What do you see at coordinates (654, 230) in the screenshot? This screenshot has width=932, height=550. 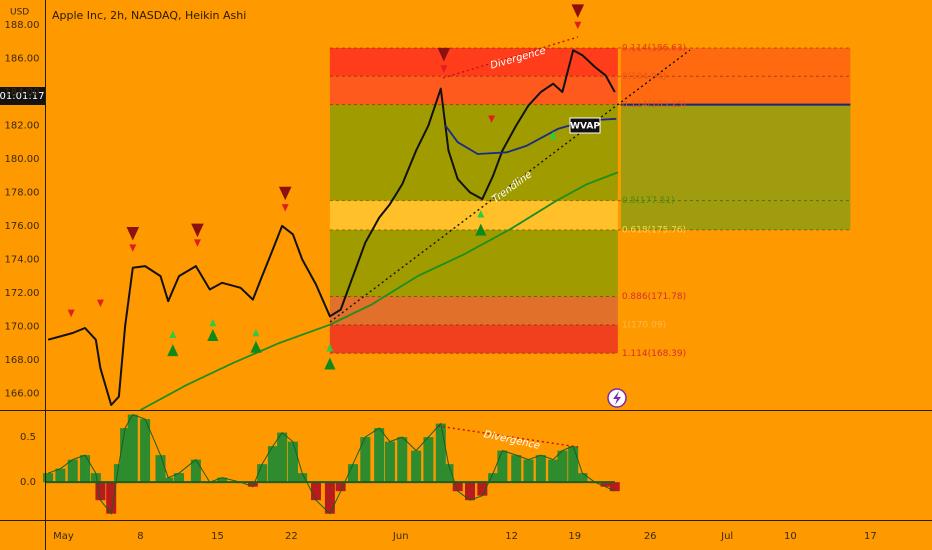 I see `fib-level-label: 0.618(175.76)` at bounding box center [654, 230].